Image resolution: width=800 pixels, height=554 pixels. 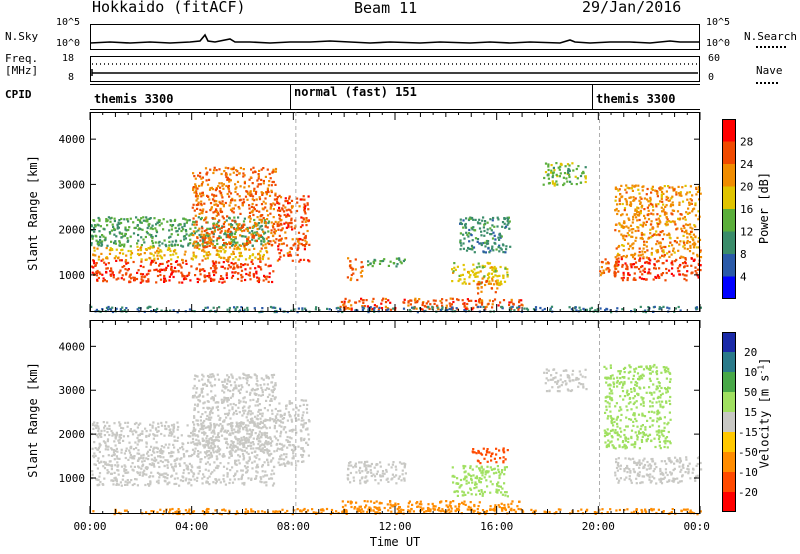 What do you see at coordinates (68, 58) in the screenshot?
I see `freq-tick-top: 18` at bounding box center [68, 58].